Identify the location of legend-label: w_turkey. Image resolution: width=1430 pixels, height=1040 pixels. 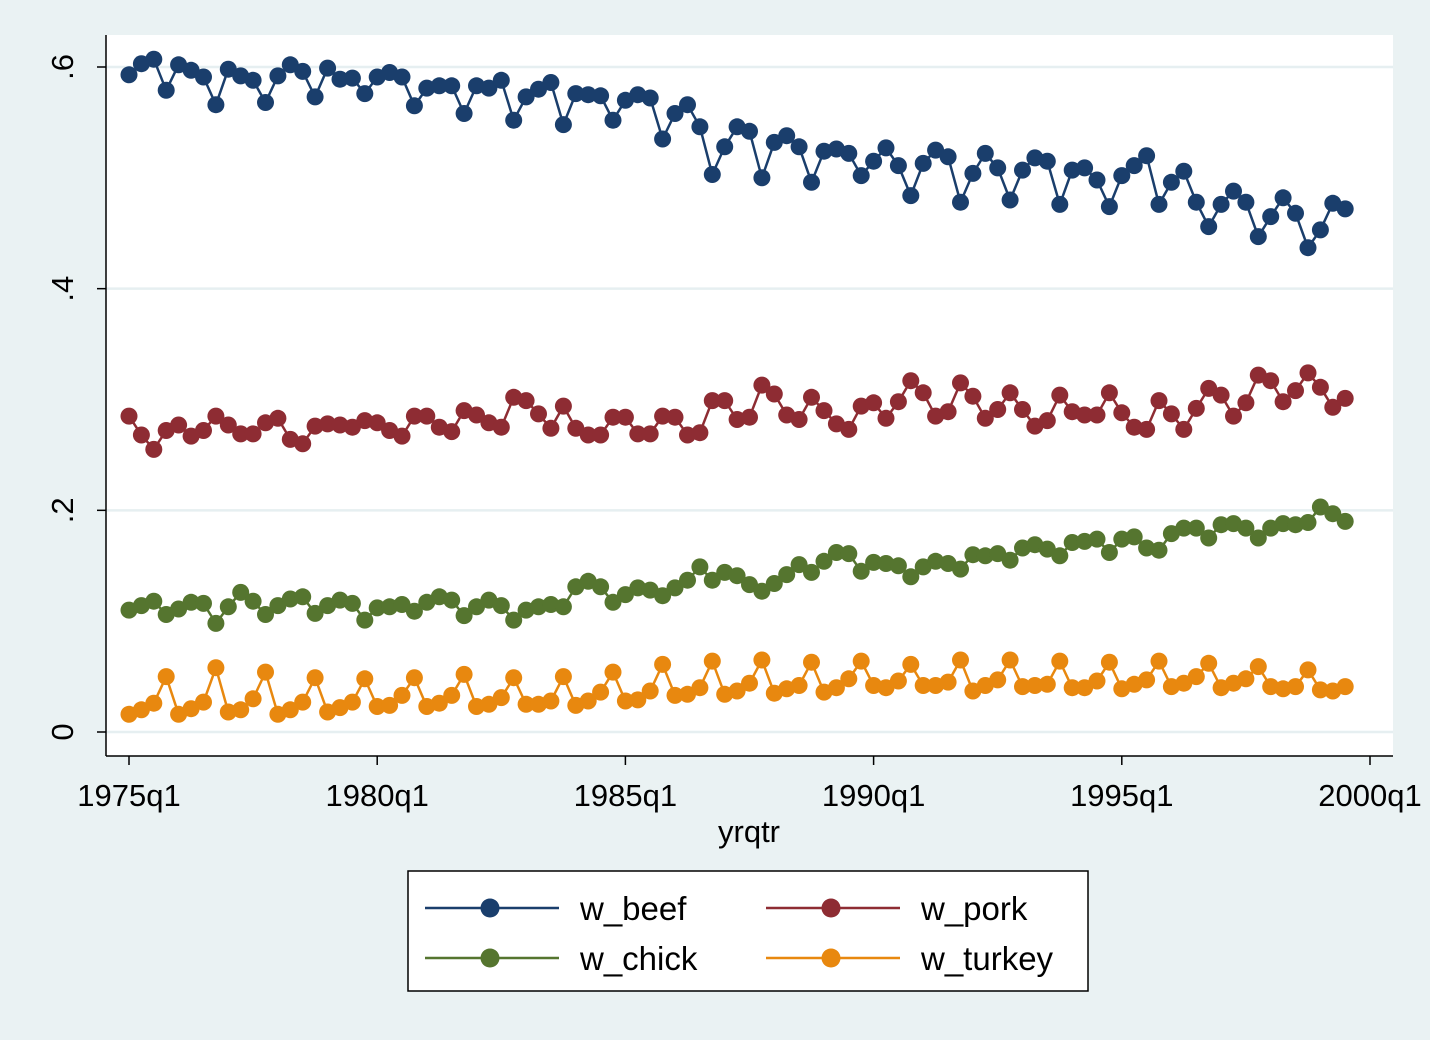
(987, 958).